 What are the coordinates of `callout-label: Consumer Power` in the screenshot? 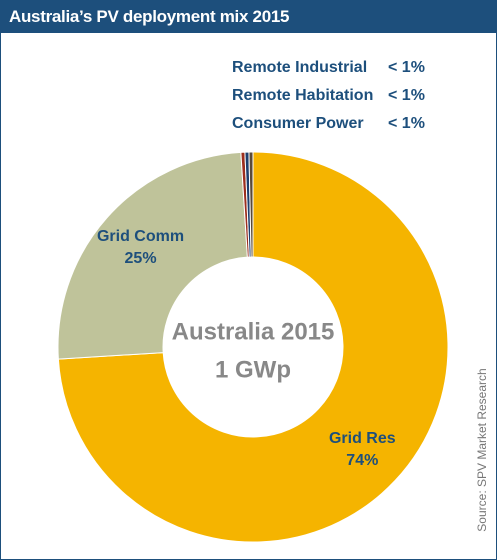 It's located at (298, 123).